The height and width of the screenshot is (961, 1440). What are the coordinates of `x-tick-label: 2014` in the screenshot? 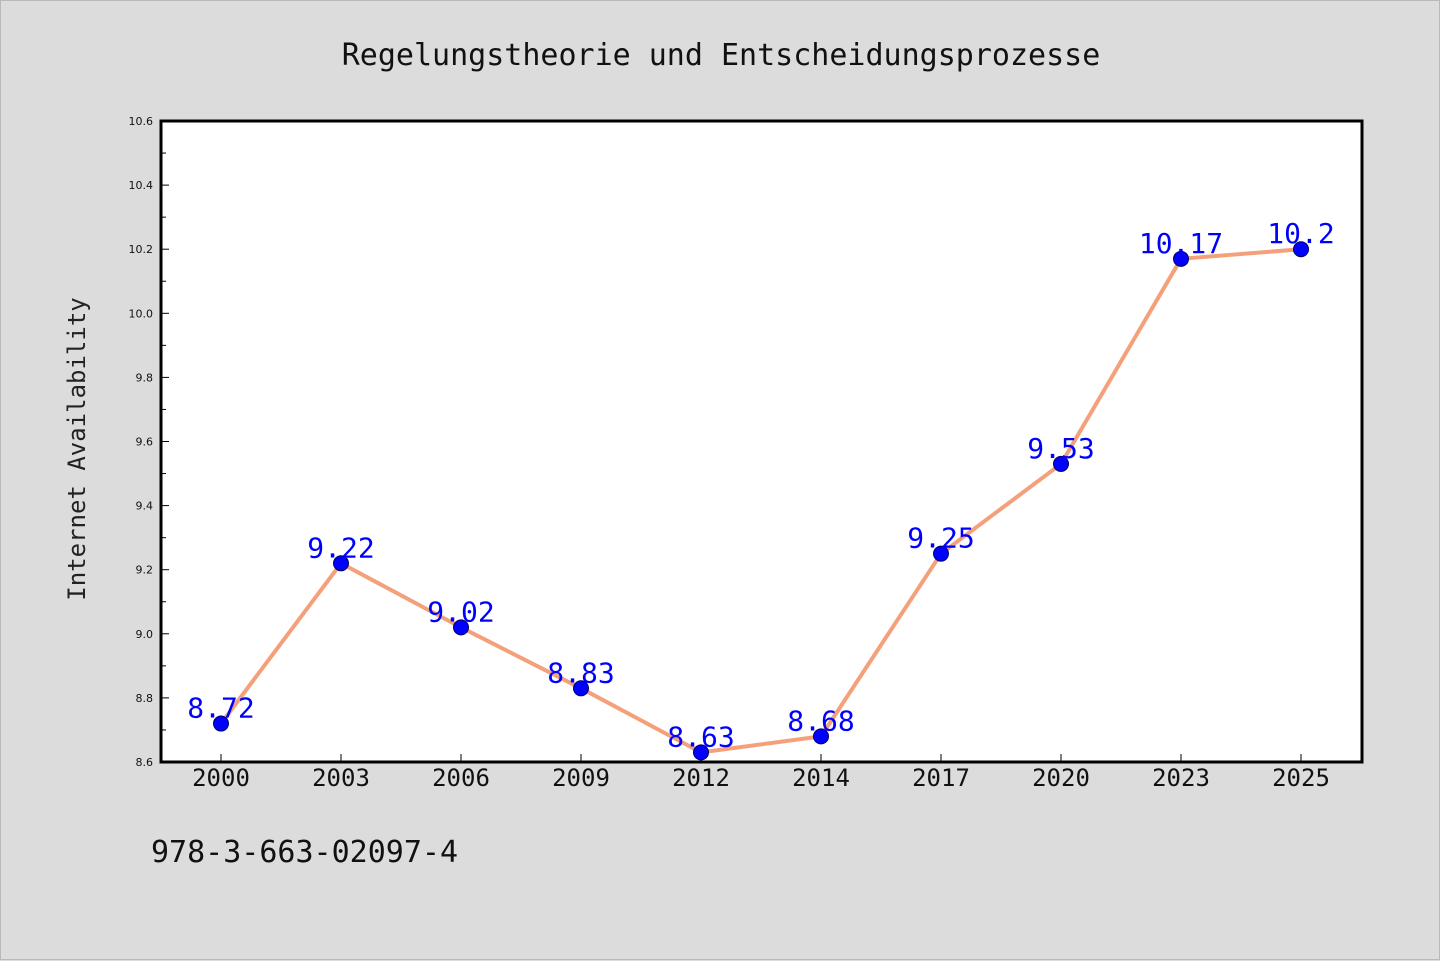 It's located at (821, 778).